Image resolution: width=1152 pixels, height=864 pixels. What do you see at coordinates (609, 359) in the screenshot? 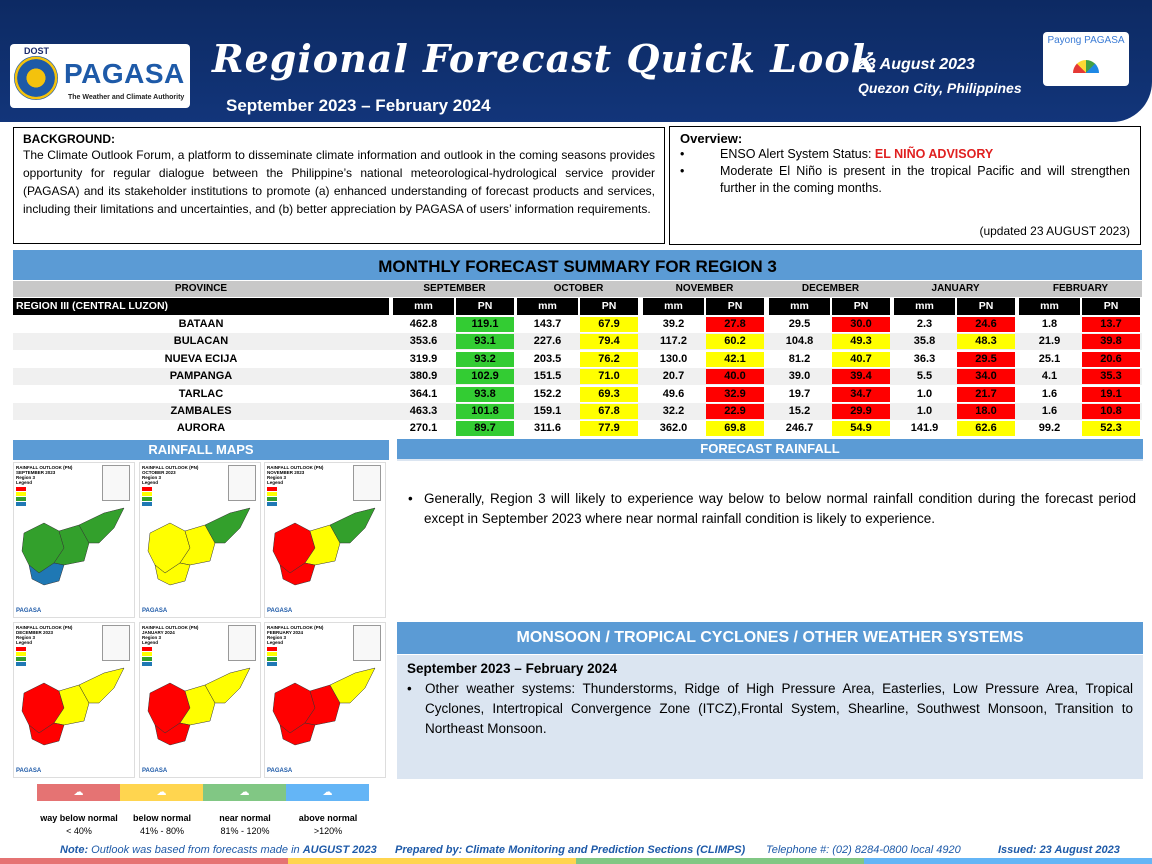
I see `rainfall-pn-cell: 76.2` at bounding box center [609, 359].